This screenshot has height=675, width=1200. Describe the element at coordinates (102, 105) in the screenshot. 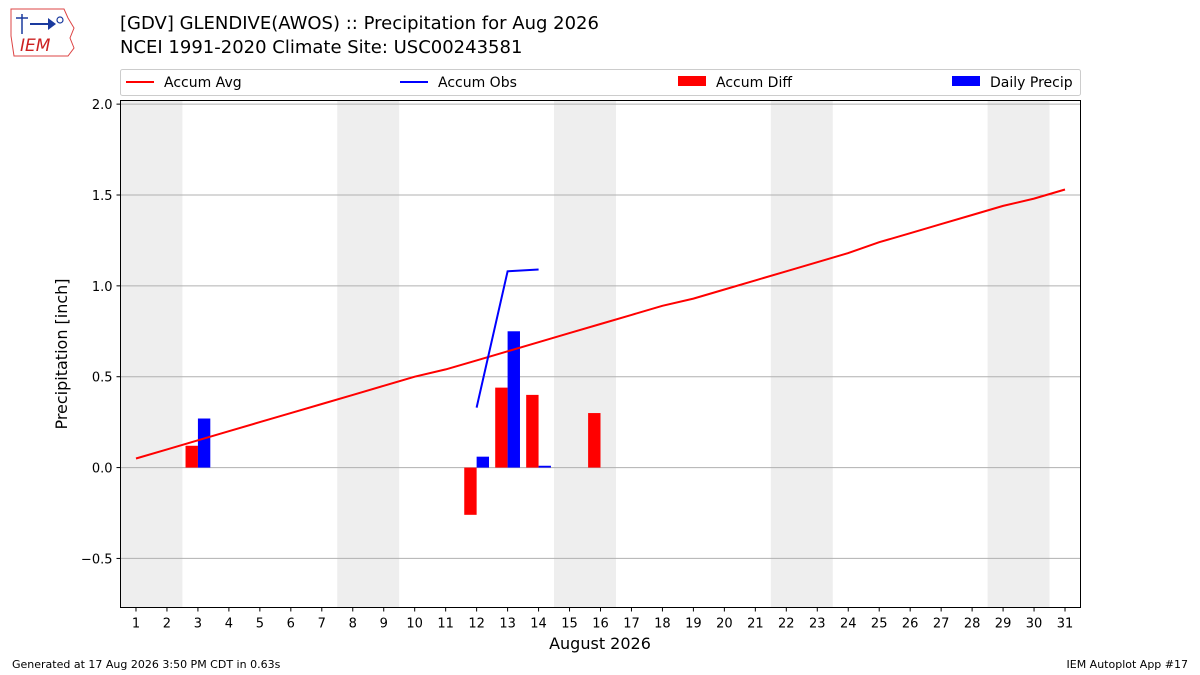

I see `y-tick-label: 2.0` at that location.